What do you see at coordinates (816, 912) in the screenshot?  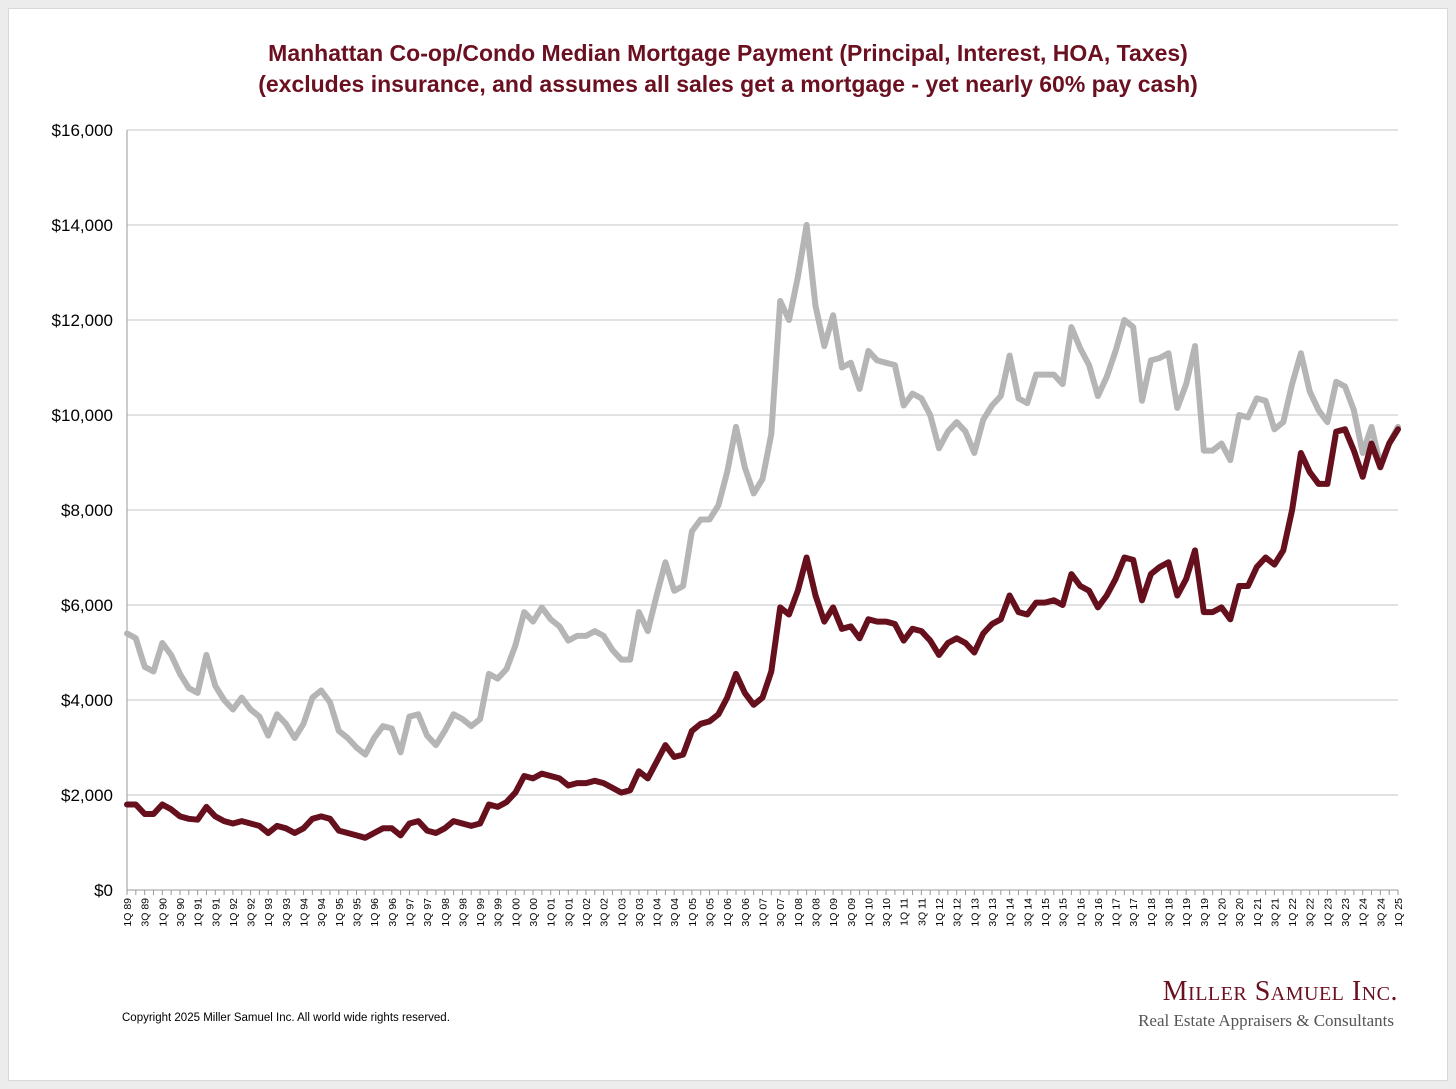 I see `x-tick-label: 3Q 08` at bounding box center [816, 912].